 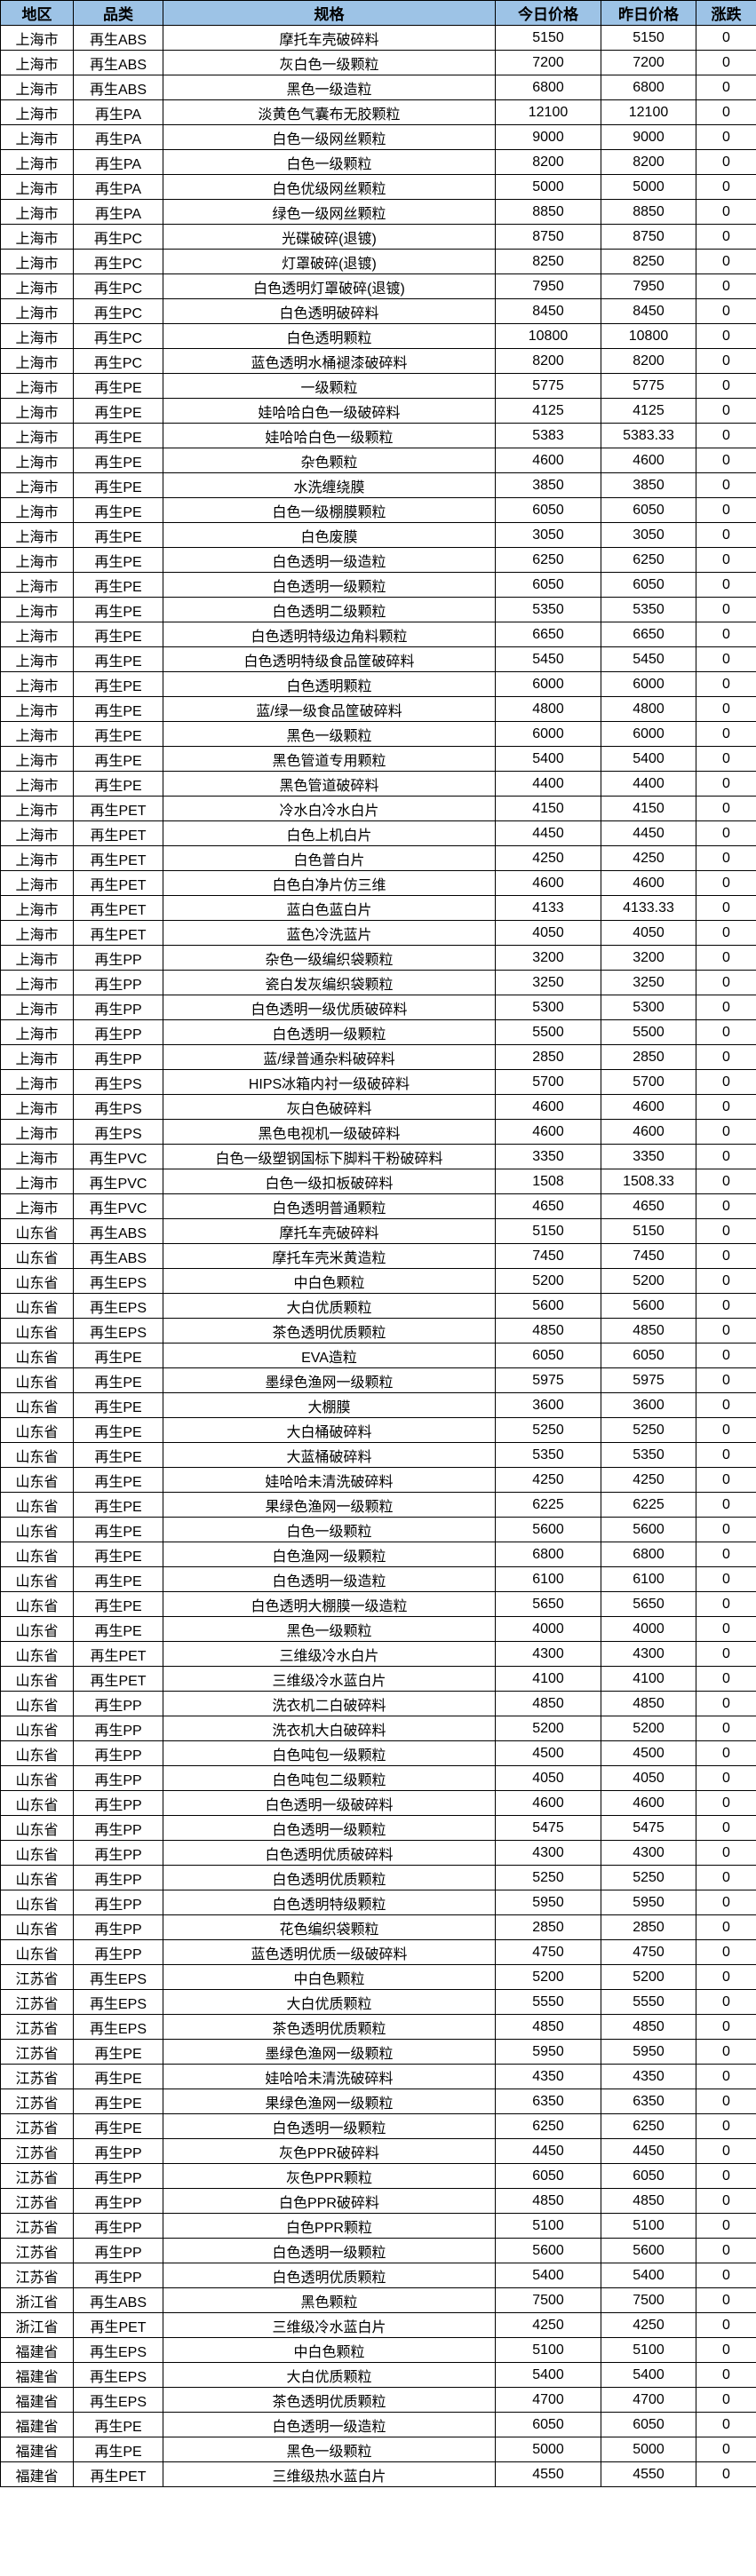 I want to click on cell: 7500, so click(x=648, y=2300).